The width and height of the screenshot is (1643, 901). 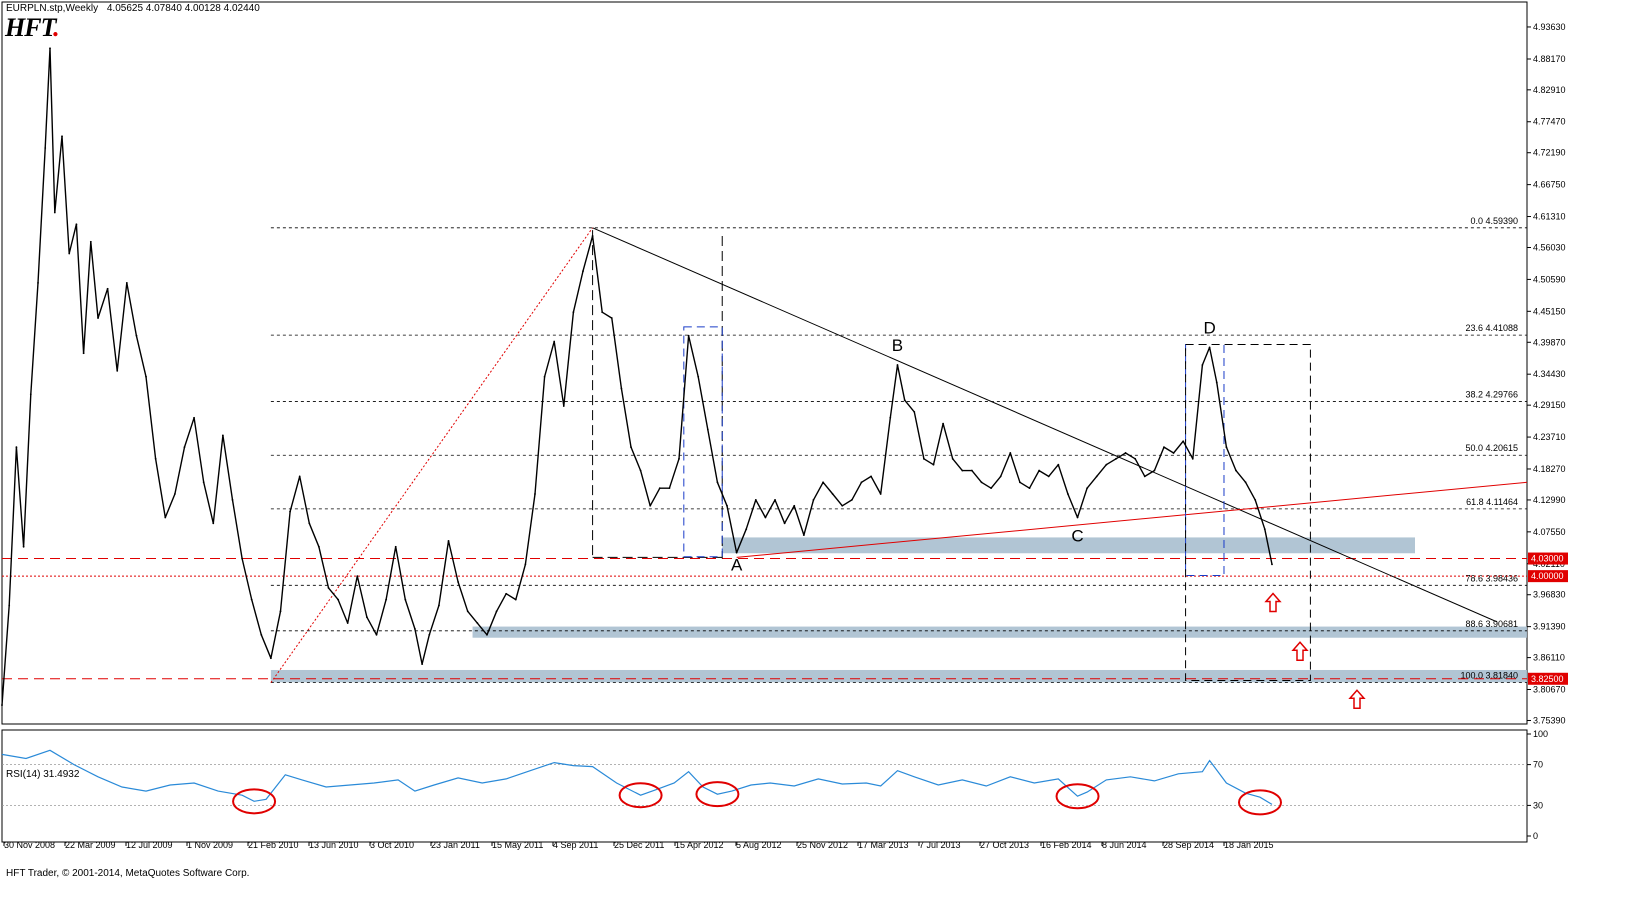 What do you see at coordinates (1188, 845) in the screenshot?
I see `time-axis-label: 28 Sep 2014` at bounding box center [1188, 845].